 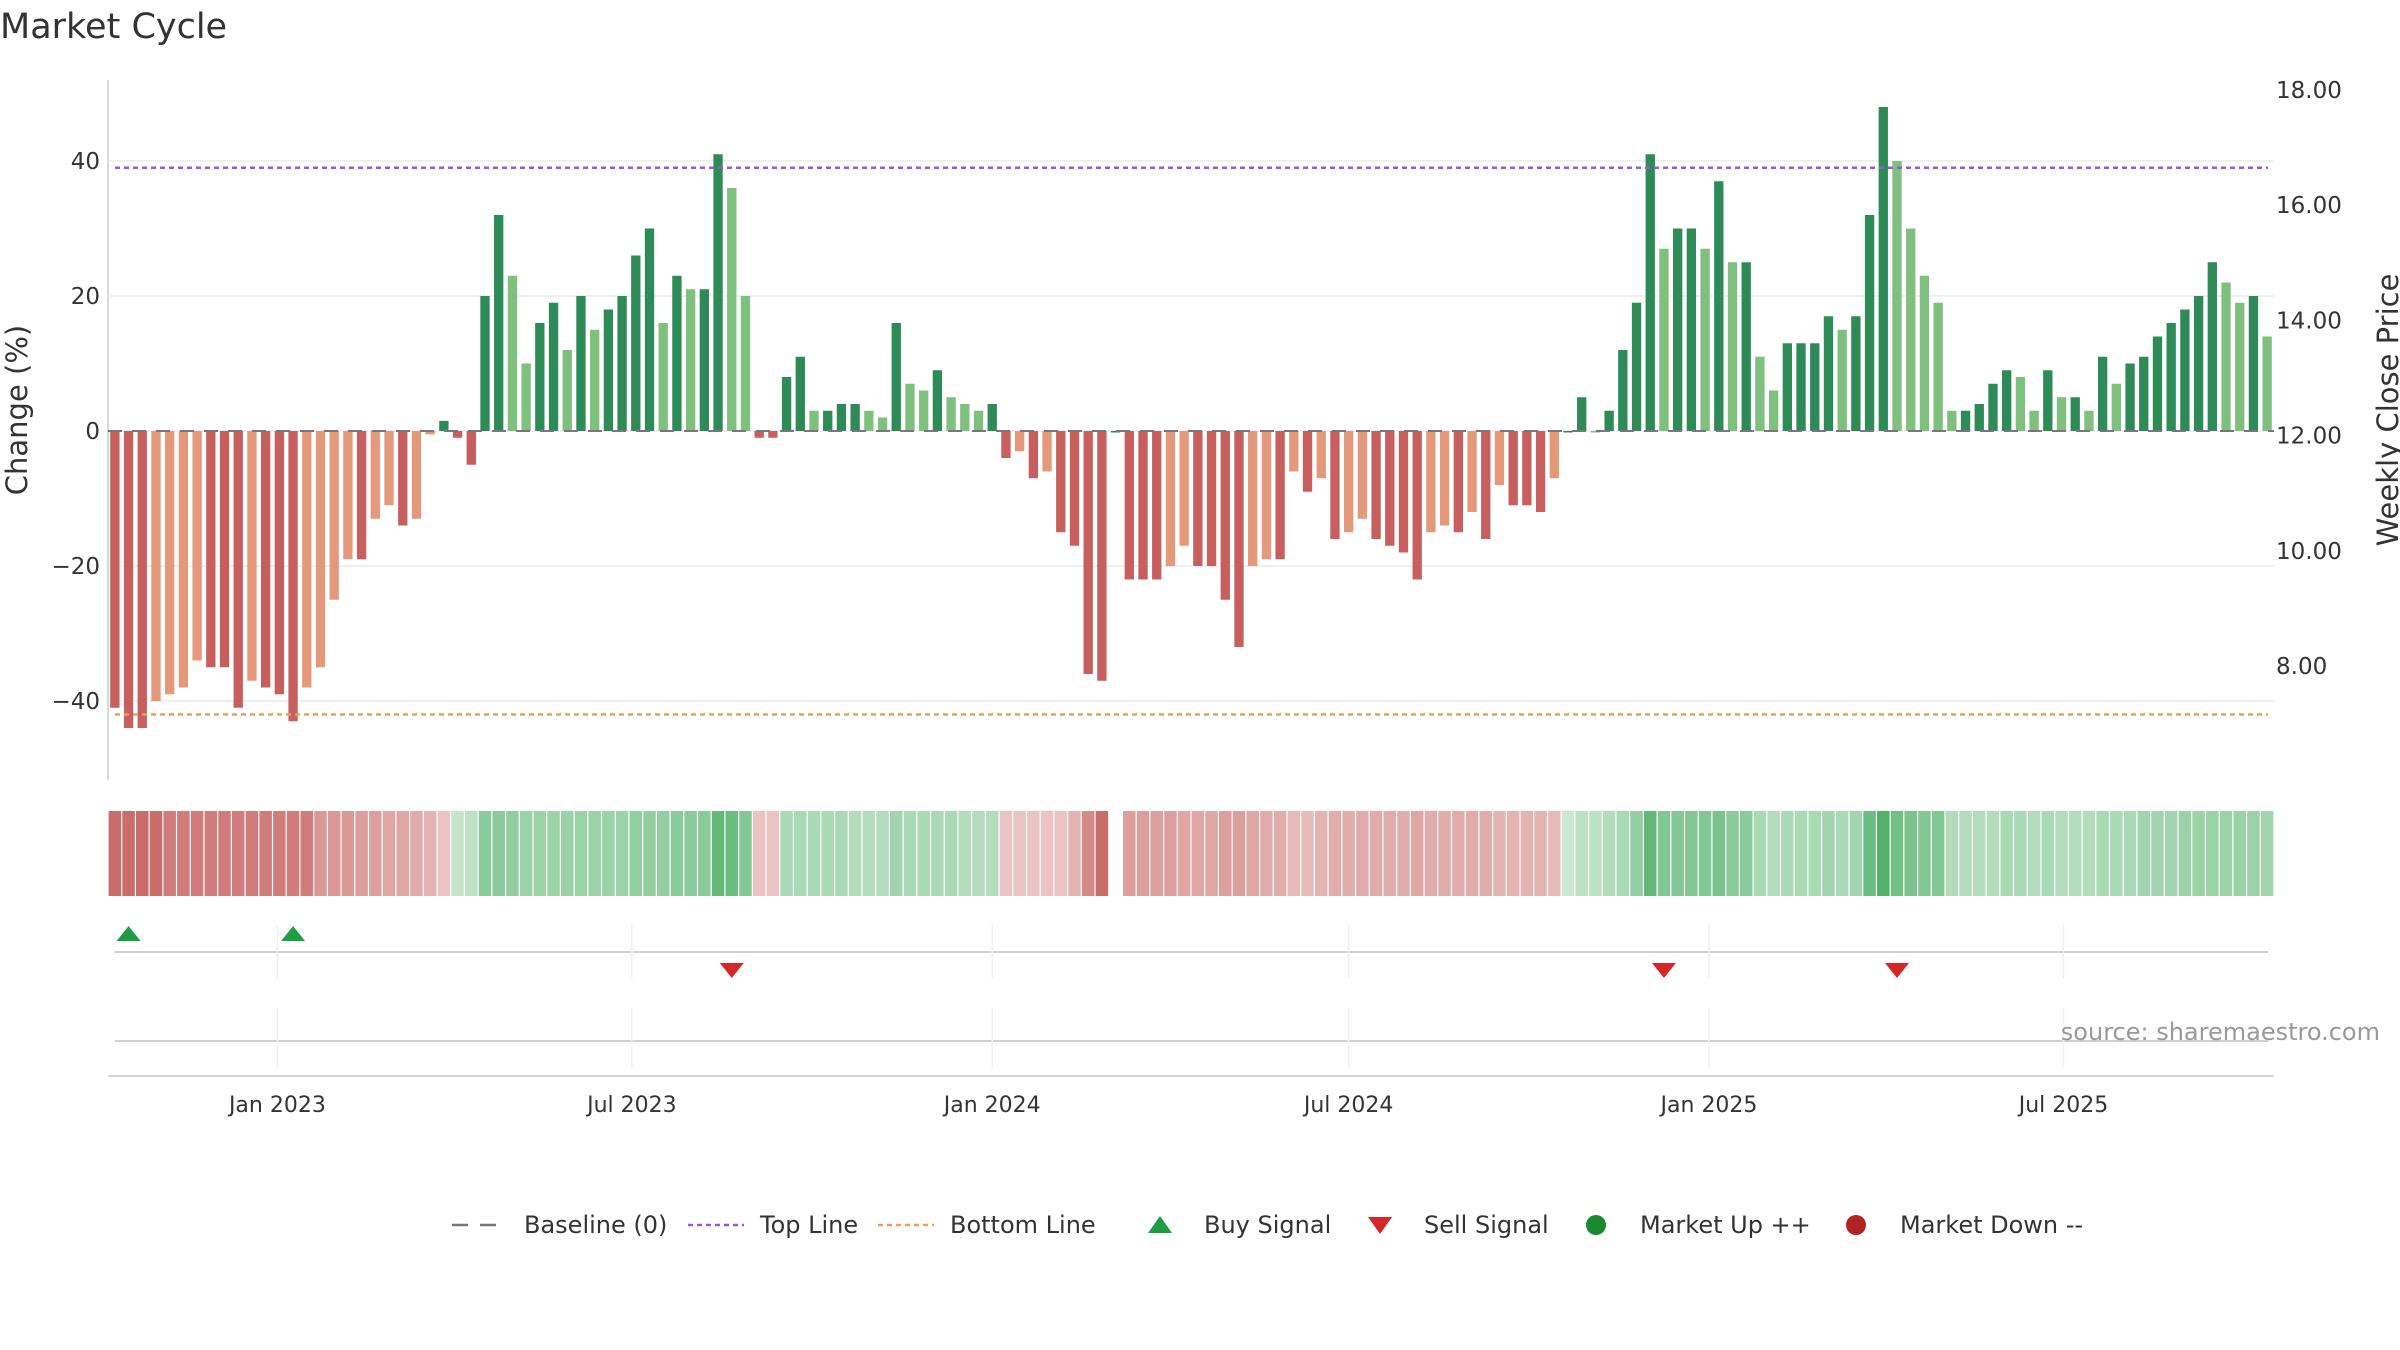 What do you see at coordinates (75, 702) in the screenshot?
I see `y-tick-label: −40` at bounding box center [75, 702].